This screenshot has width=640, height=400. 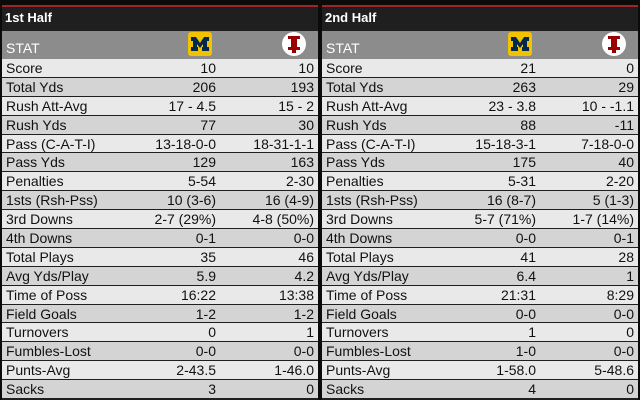 I want to click on table-row: 4th Downs 0-0 0-1, so click(x=480, y=238).